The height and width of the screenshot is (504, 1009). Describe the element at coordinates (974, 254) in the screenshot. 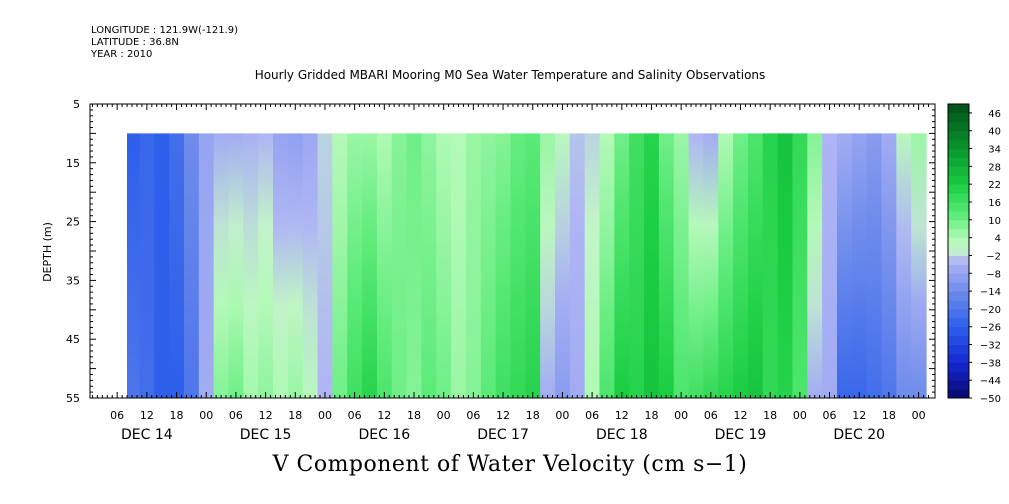

I see `colorbar: 46 40 34 28 22 16 10 4 −2 −8 −14 −20 −26 −32 −38 −44 −50` at that location.